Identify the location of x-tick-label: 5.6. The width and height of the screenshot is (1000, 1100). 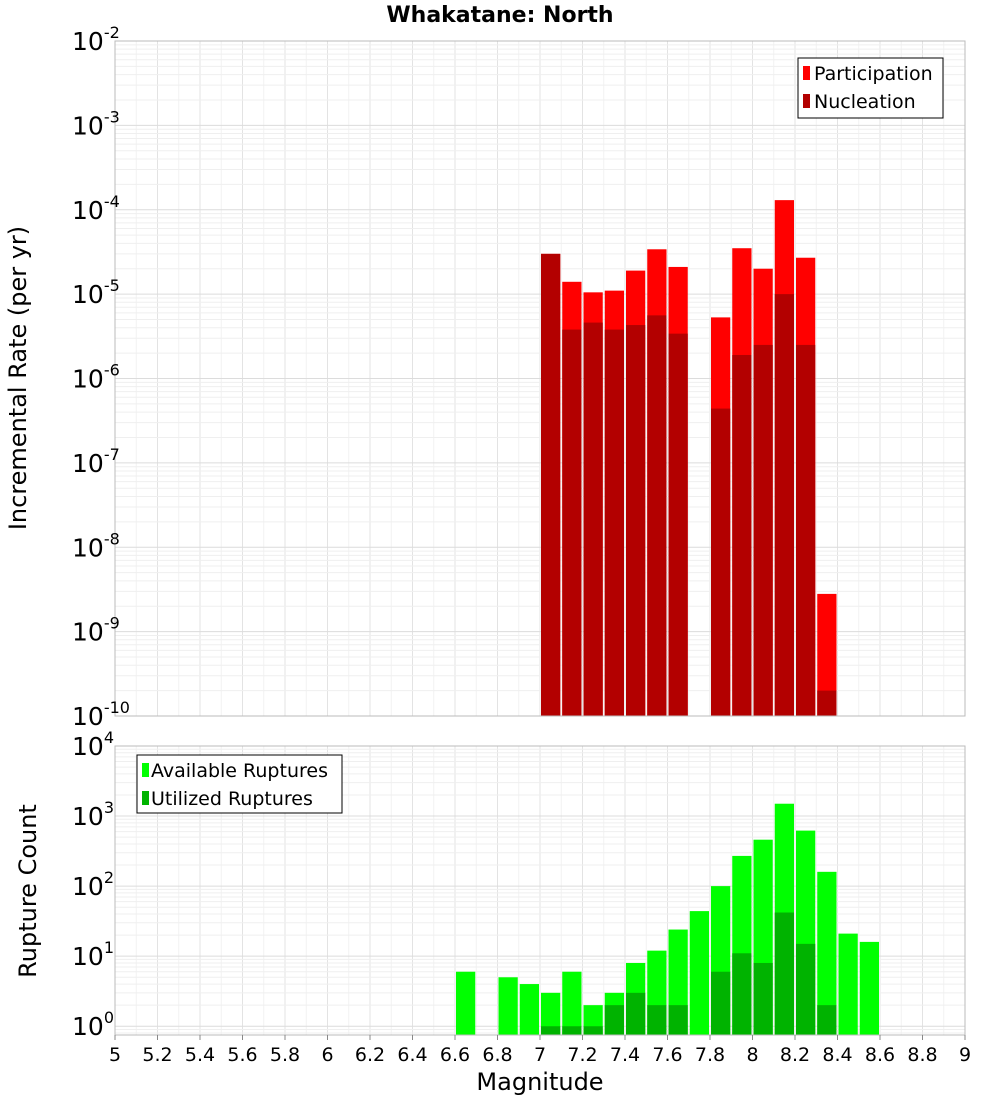
(242, 1055).